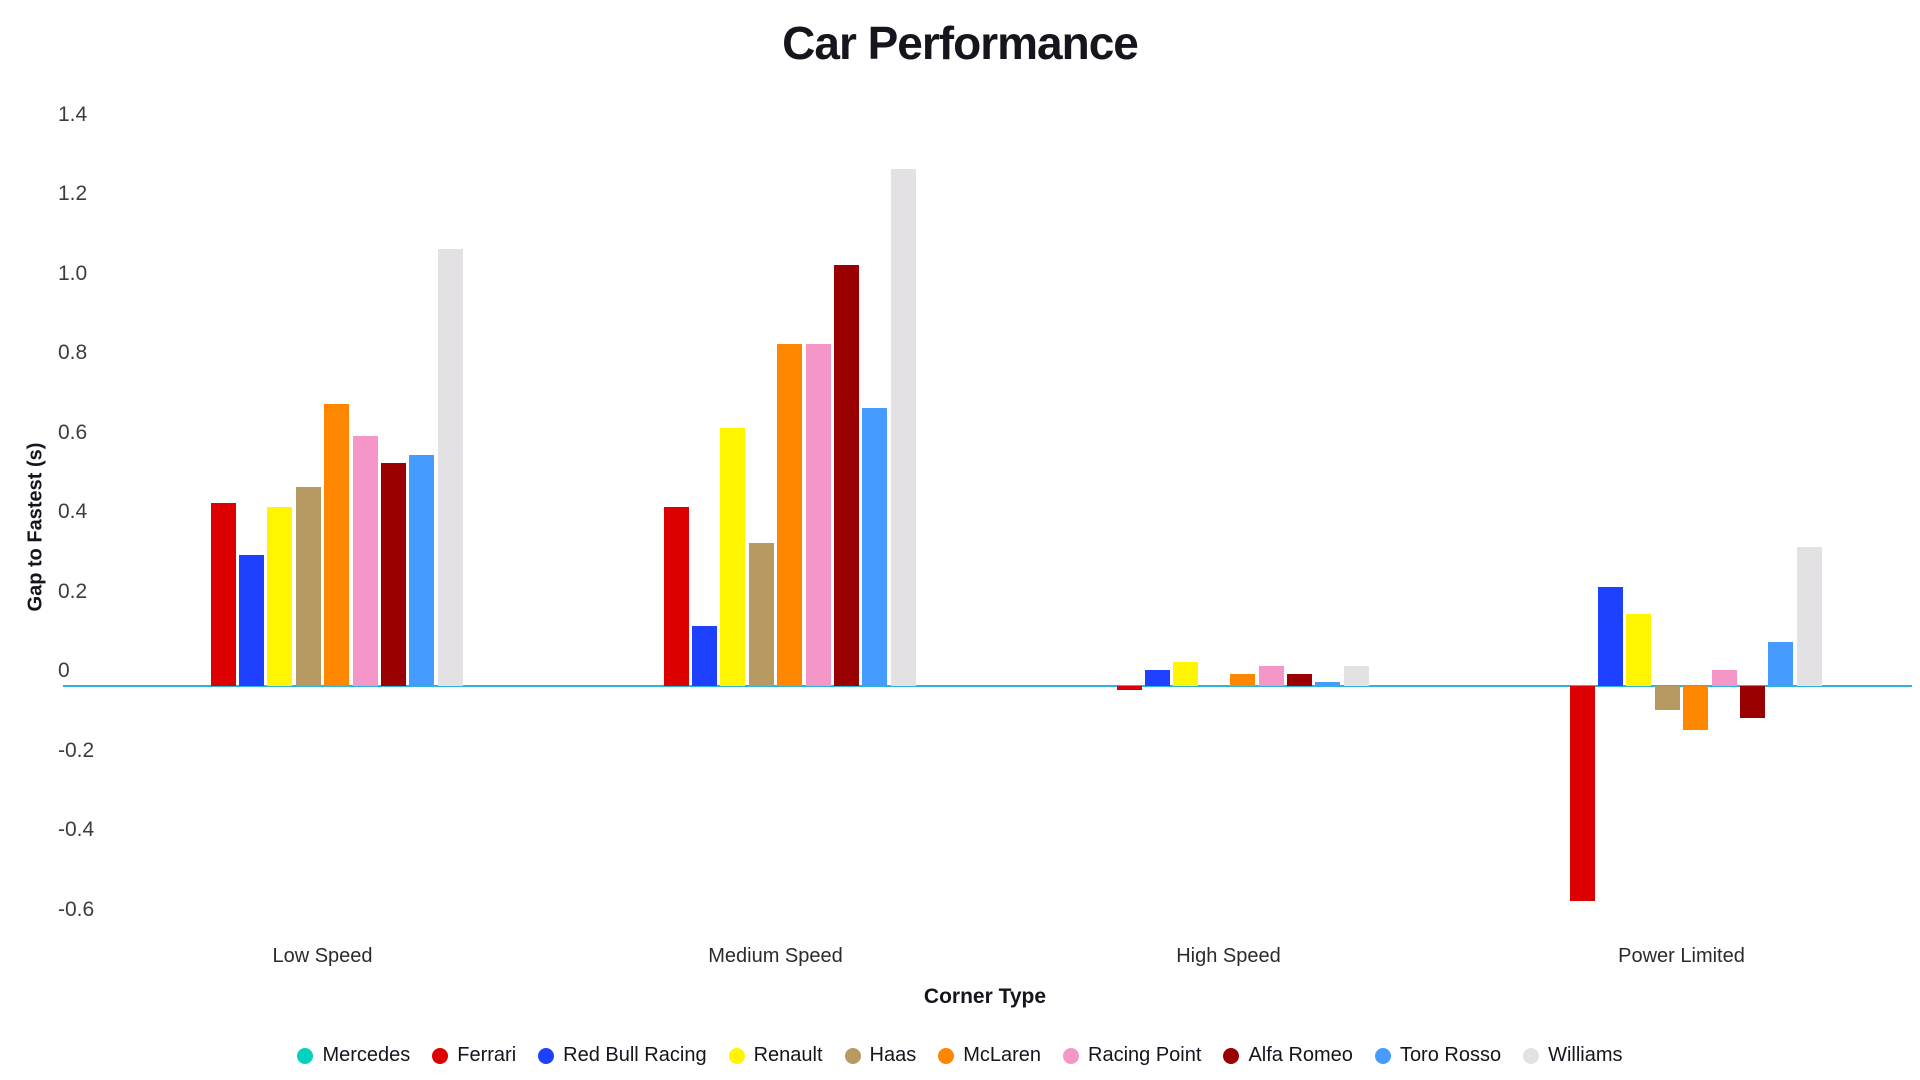  What do you see at coordinates (1186, 674) in the screenshot?
I see `bar-renault-high-speed` at bounding box center [1186, 674].